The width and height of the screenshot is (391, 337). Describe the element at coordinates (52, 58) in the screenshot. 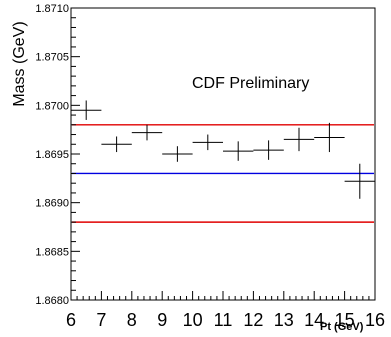

I see `y-tick-label: 1.8705` at that location.